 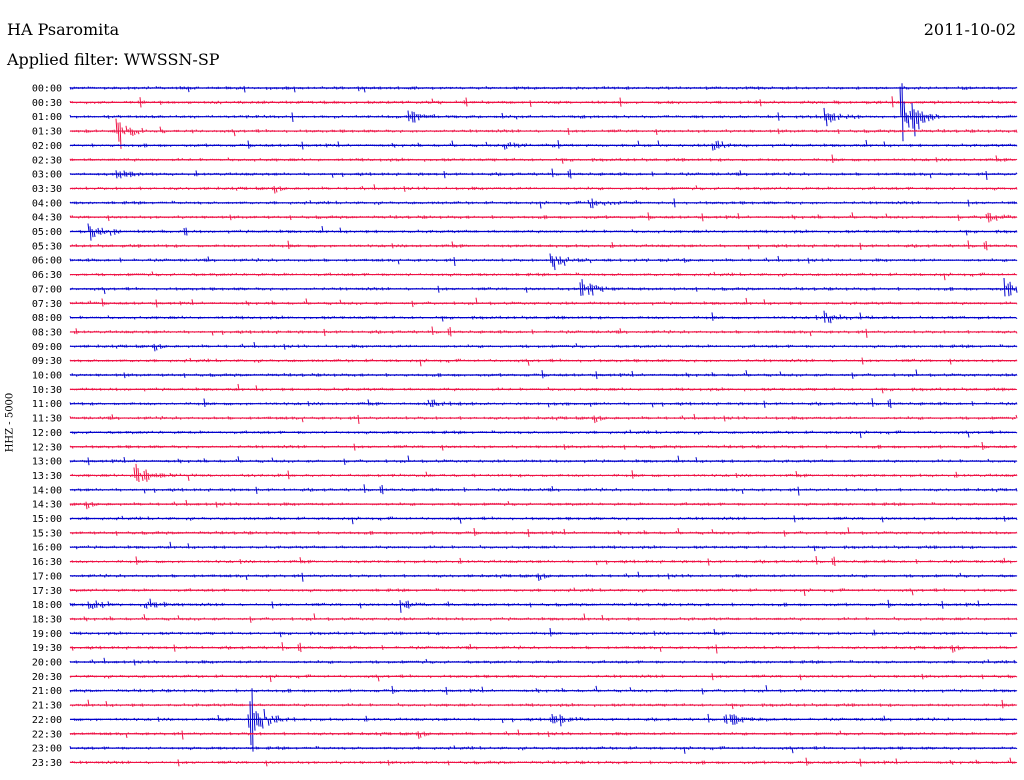 What do you see at coordinates (63, 29) in the screenshot?
I see `station-title: HA Psaromita` at bounding box center [63, 29].